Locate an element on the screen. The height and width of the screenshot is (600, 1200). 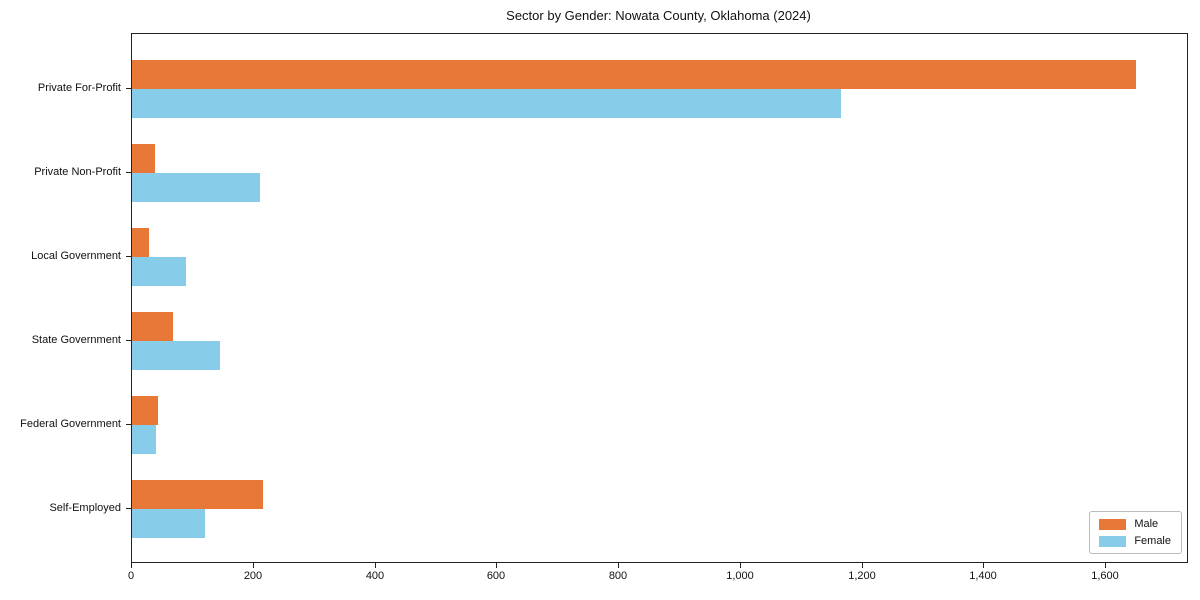
x-tick-label: 1,400 is located at coordinates (983, 576).